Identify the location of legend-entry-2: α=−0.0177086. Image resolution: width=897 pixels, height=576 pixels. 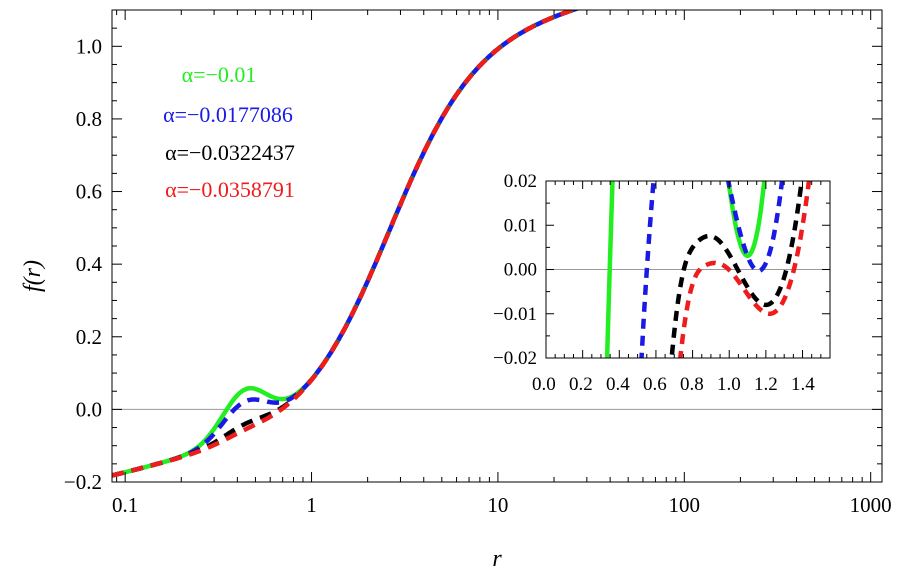
(228, 114).